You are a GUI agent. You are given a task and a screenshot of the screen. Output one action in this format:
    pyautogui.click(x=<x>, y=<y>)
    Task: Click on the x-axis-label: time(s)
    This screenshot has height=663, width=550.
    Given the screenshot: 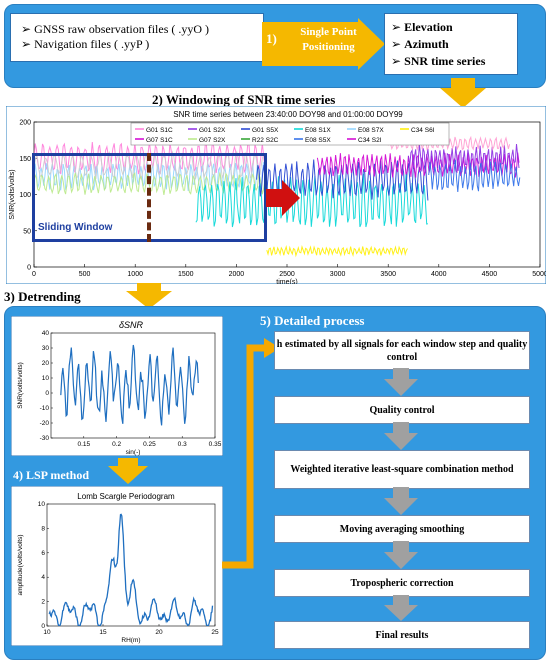 What is the action you would take?
    pyautogui.click(x=286, y=281)
    